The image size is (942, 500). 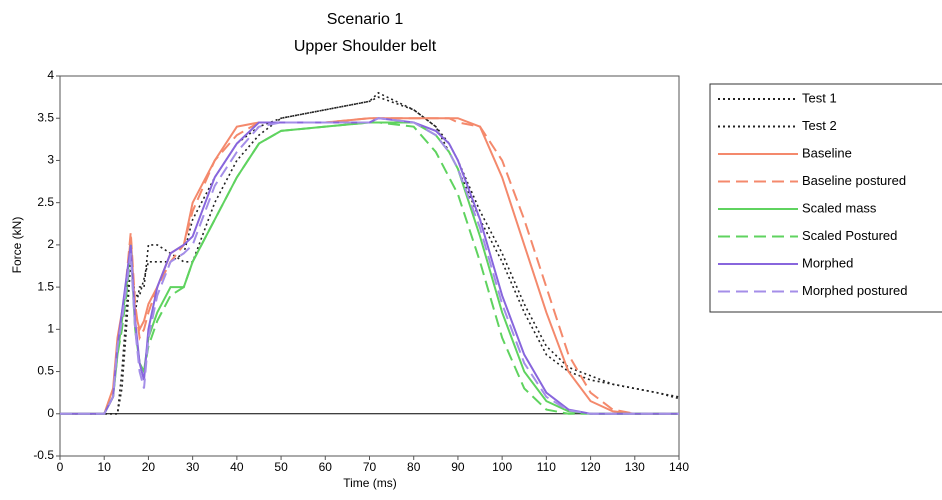 What do you see at coordinates (43, 455) in the screenshot?
I see `y-tick-label: -0.5` at bounding box center [43, 455].